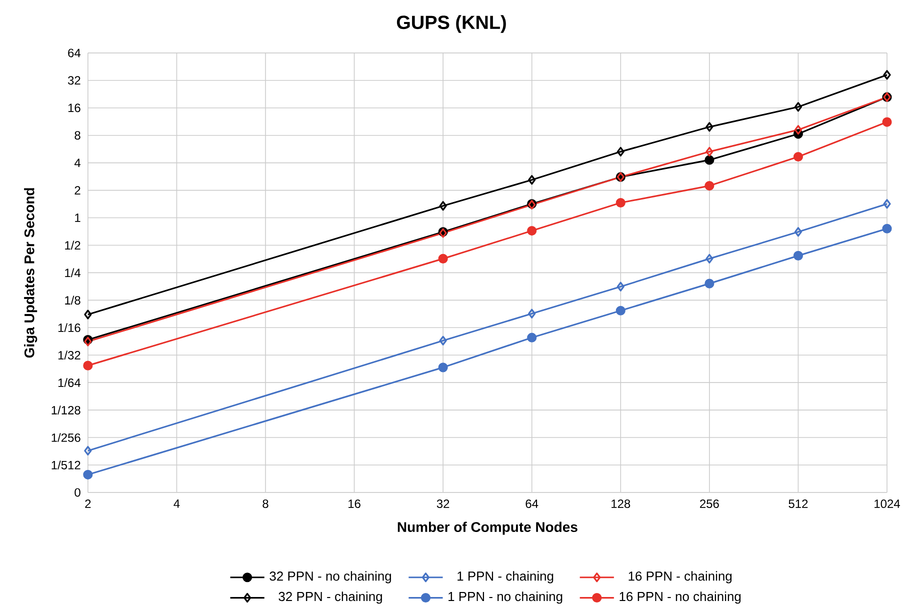  Describe the element at coordinates (532, 504) in the screenshot. I see `x-tick-label: 64` at that location.